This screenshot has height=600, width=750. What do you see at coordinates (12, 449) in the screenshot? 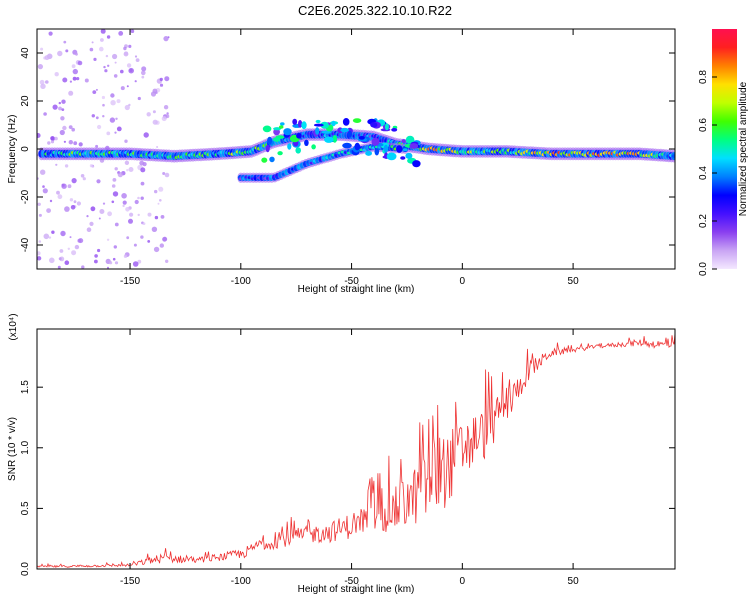
I see `snr-y-axis-label: SNR (10 * v/v)` at bounding box center [12, 449].